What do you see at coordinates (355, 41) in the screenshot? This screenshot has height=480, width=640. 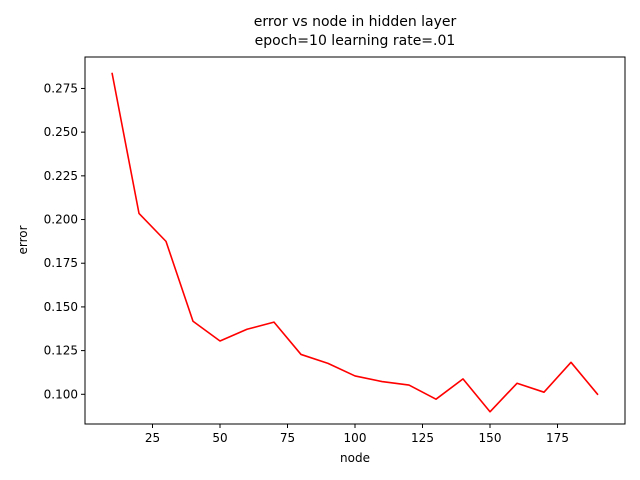 I see `chart-subtitle: epoch=10 learning rate=.01` at bounding box center [355, 41].